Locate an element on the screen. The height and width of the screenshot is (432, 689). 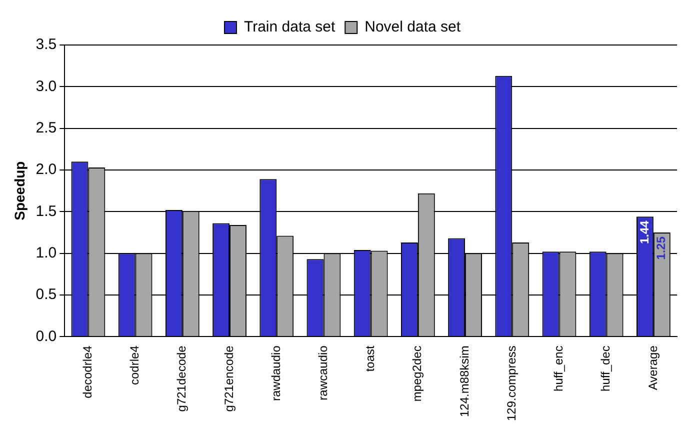
y-tick-label: 1.0 is located at coordinates (46, 253).